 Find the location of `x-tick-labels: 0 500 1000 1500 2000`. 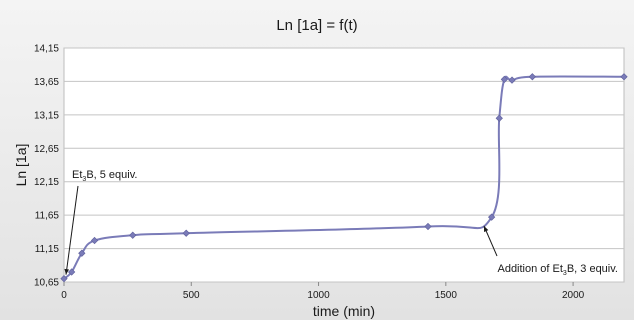

x-tick-labels: 0 500 1000 1500 2000 is located at coordinates (323, 291).